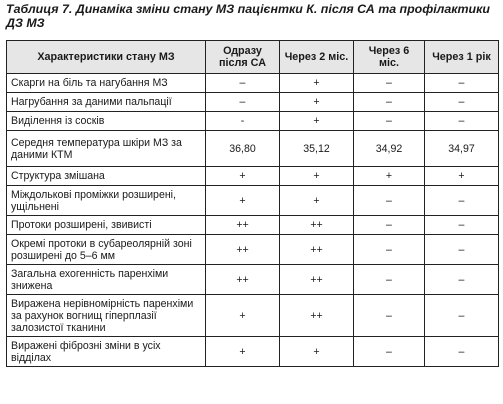  I want to click on row-label: Загальна ехогенність паренхіми знижена, so click(106, 279).